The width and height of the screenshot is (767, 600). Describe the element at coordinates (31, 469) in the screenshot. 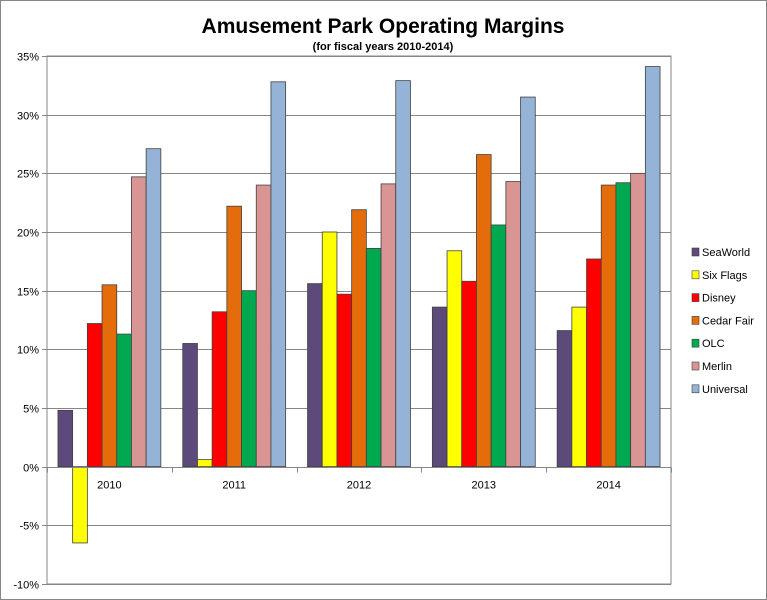

I see `y-tick-label: 0%` at that location.